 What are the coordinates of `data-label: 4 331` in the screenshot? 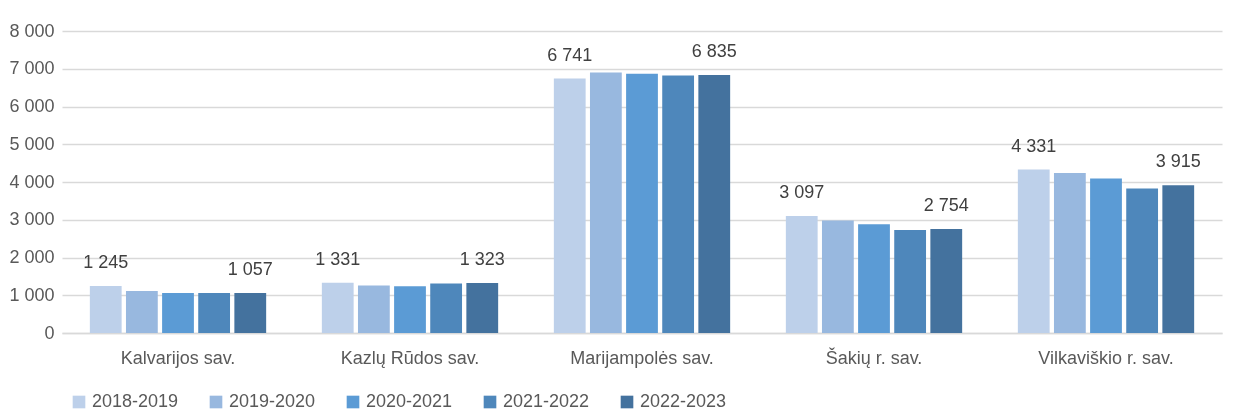 It's located at (1034, 145).